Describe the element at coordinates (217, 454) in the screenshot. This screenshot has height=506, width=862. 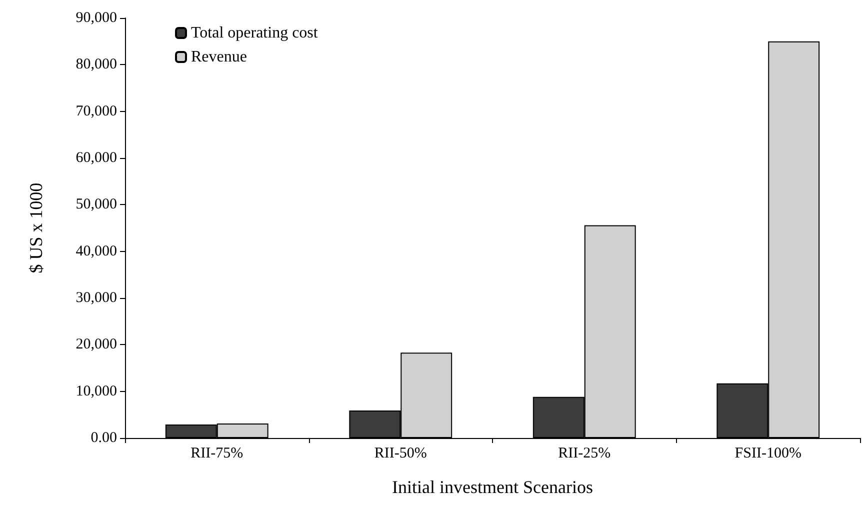
I see `x-tick-label: RII-75%` at that location.